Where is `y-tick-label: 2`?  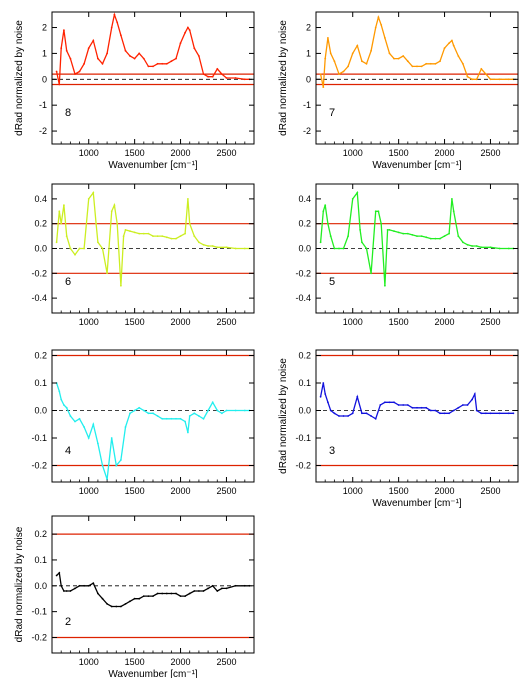
y-tick-label: 2 is located at coordinates (308, 28).